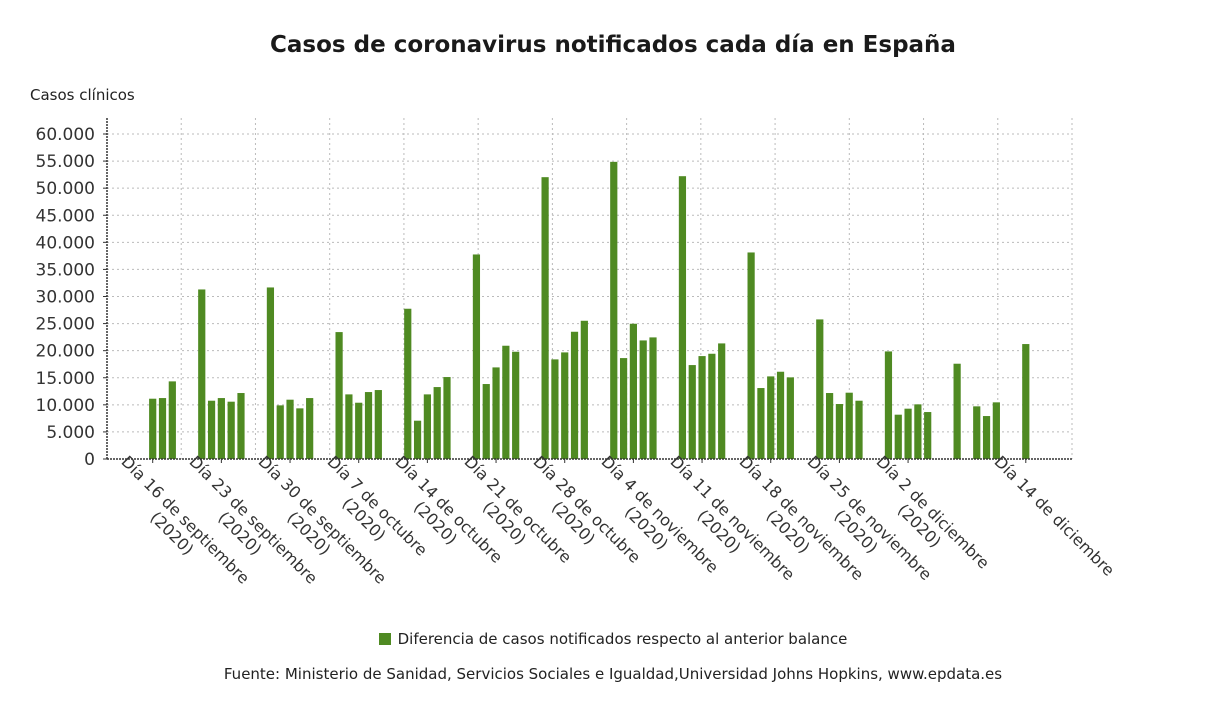  Describe the element at coordinates (65, 189) in the screenshot. I see `y-tick-label: 50.000` at that location.